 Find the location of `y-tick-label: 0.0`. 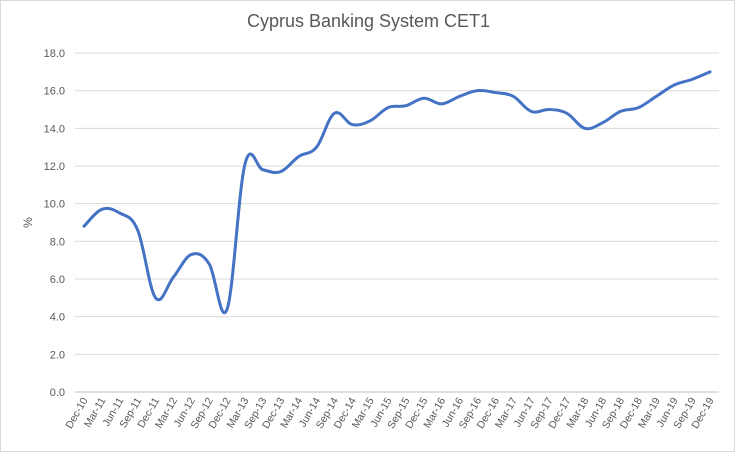

y-tick-label: 0.0 is located at coordinates (57, 393).